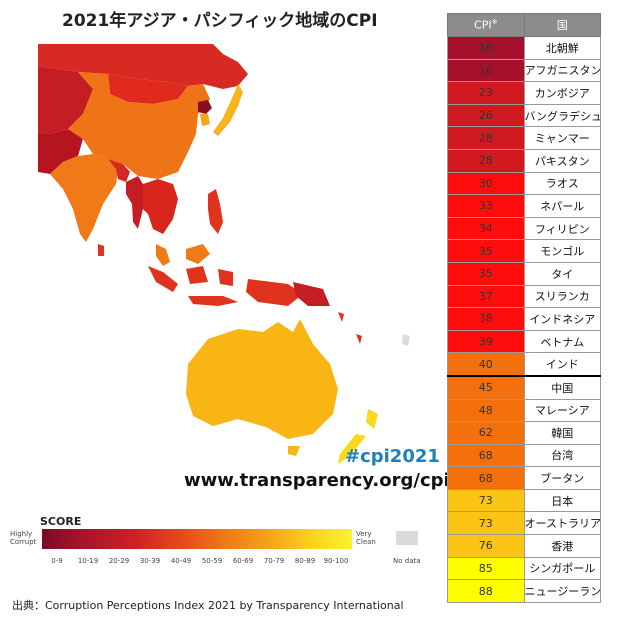  I want to click on cpi-score-cell: 37, so click(486, 296).